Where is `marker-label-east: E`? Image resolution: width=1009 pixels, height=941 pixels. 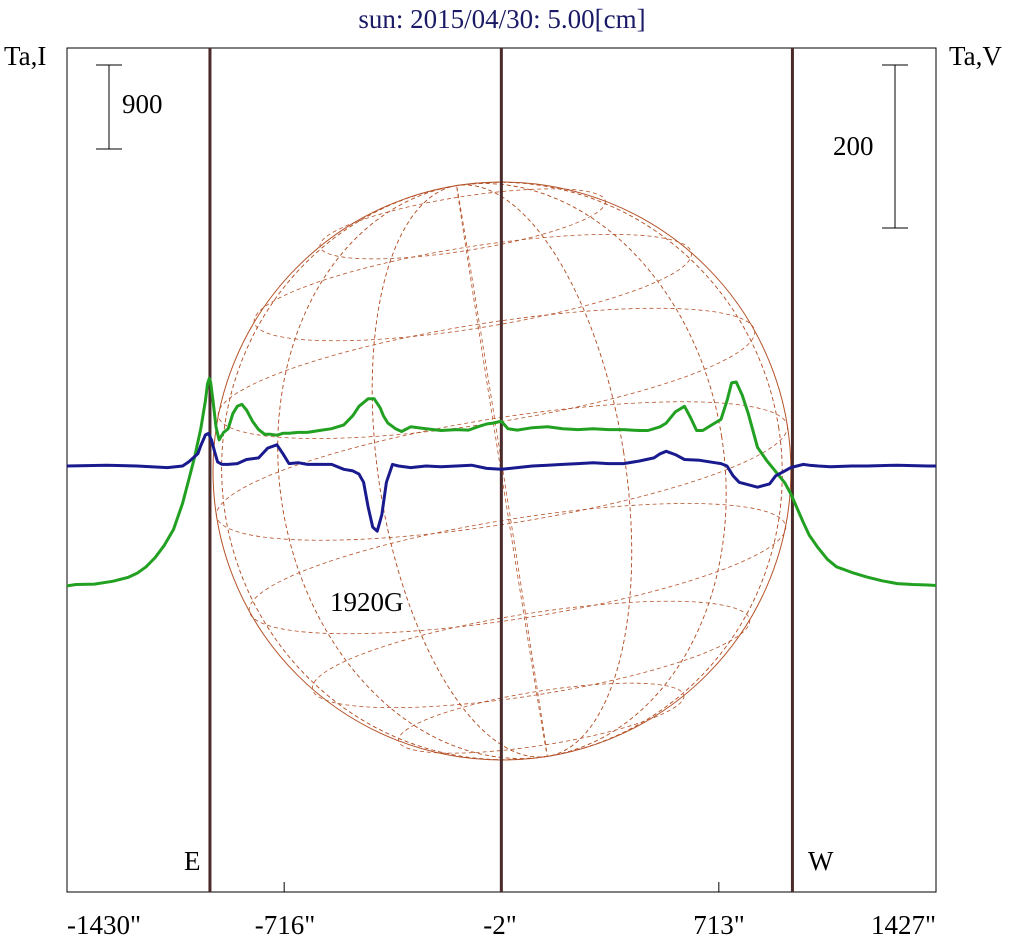 marker-label-east: E is located at coordinates (192, 861).